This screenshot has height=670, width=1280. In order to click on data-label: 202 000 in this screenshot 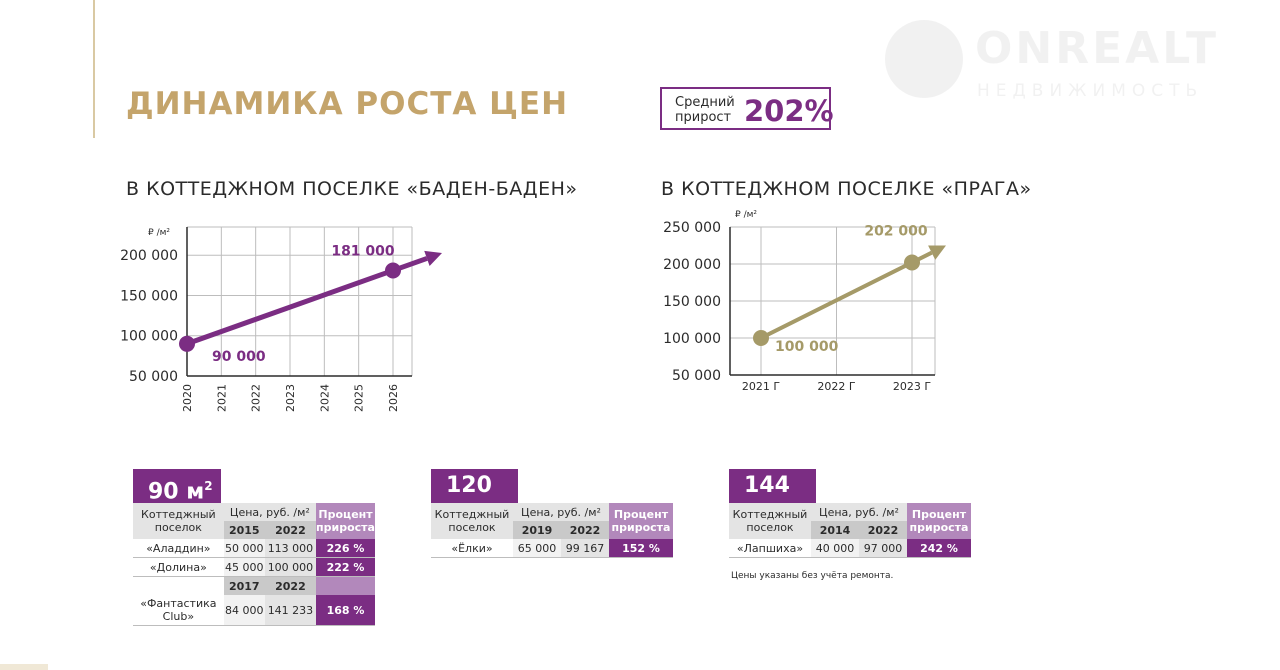, I will do `click(896, 232)`.